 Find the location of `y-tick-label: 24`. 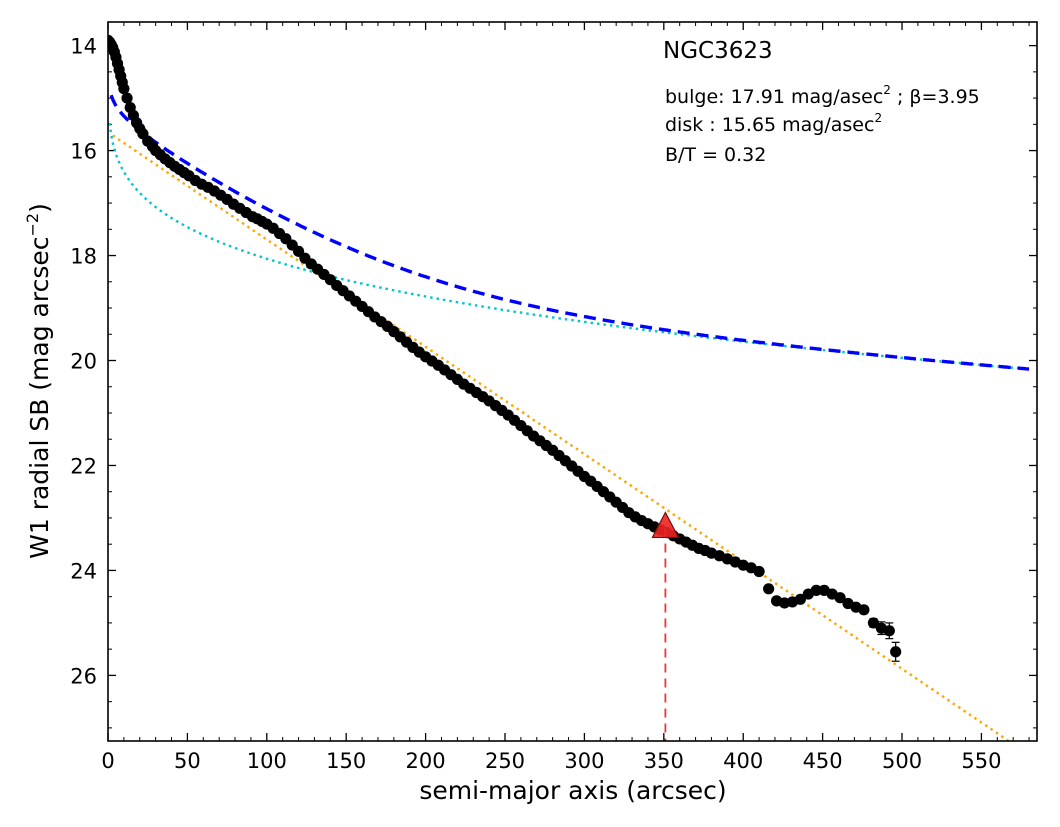

y-tick-label: 24 is located at coordinates (83, 571).